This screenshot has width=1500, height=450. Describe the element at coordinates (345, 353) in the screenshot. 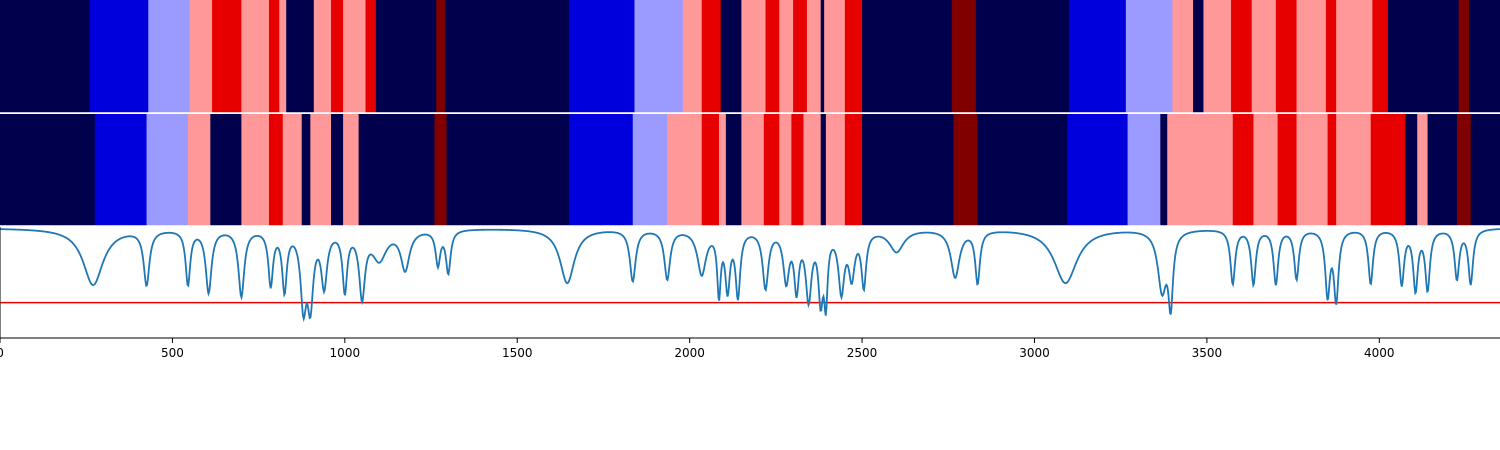

I see `x-tick-label: 1000` at that location.